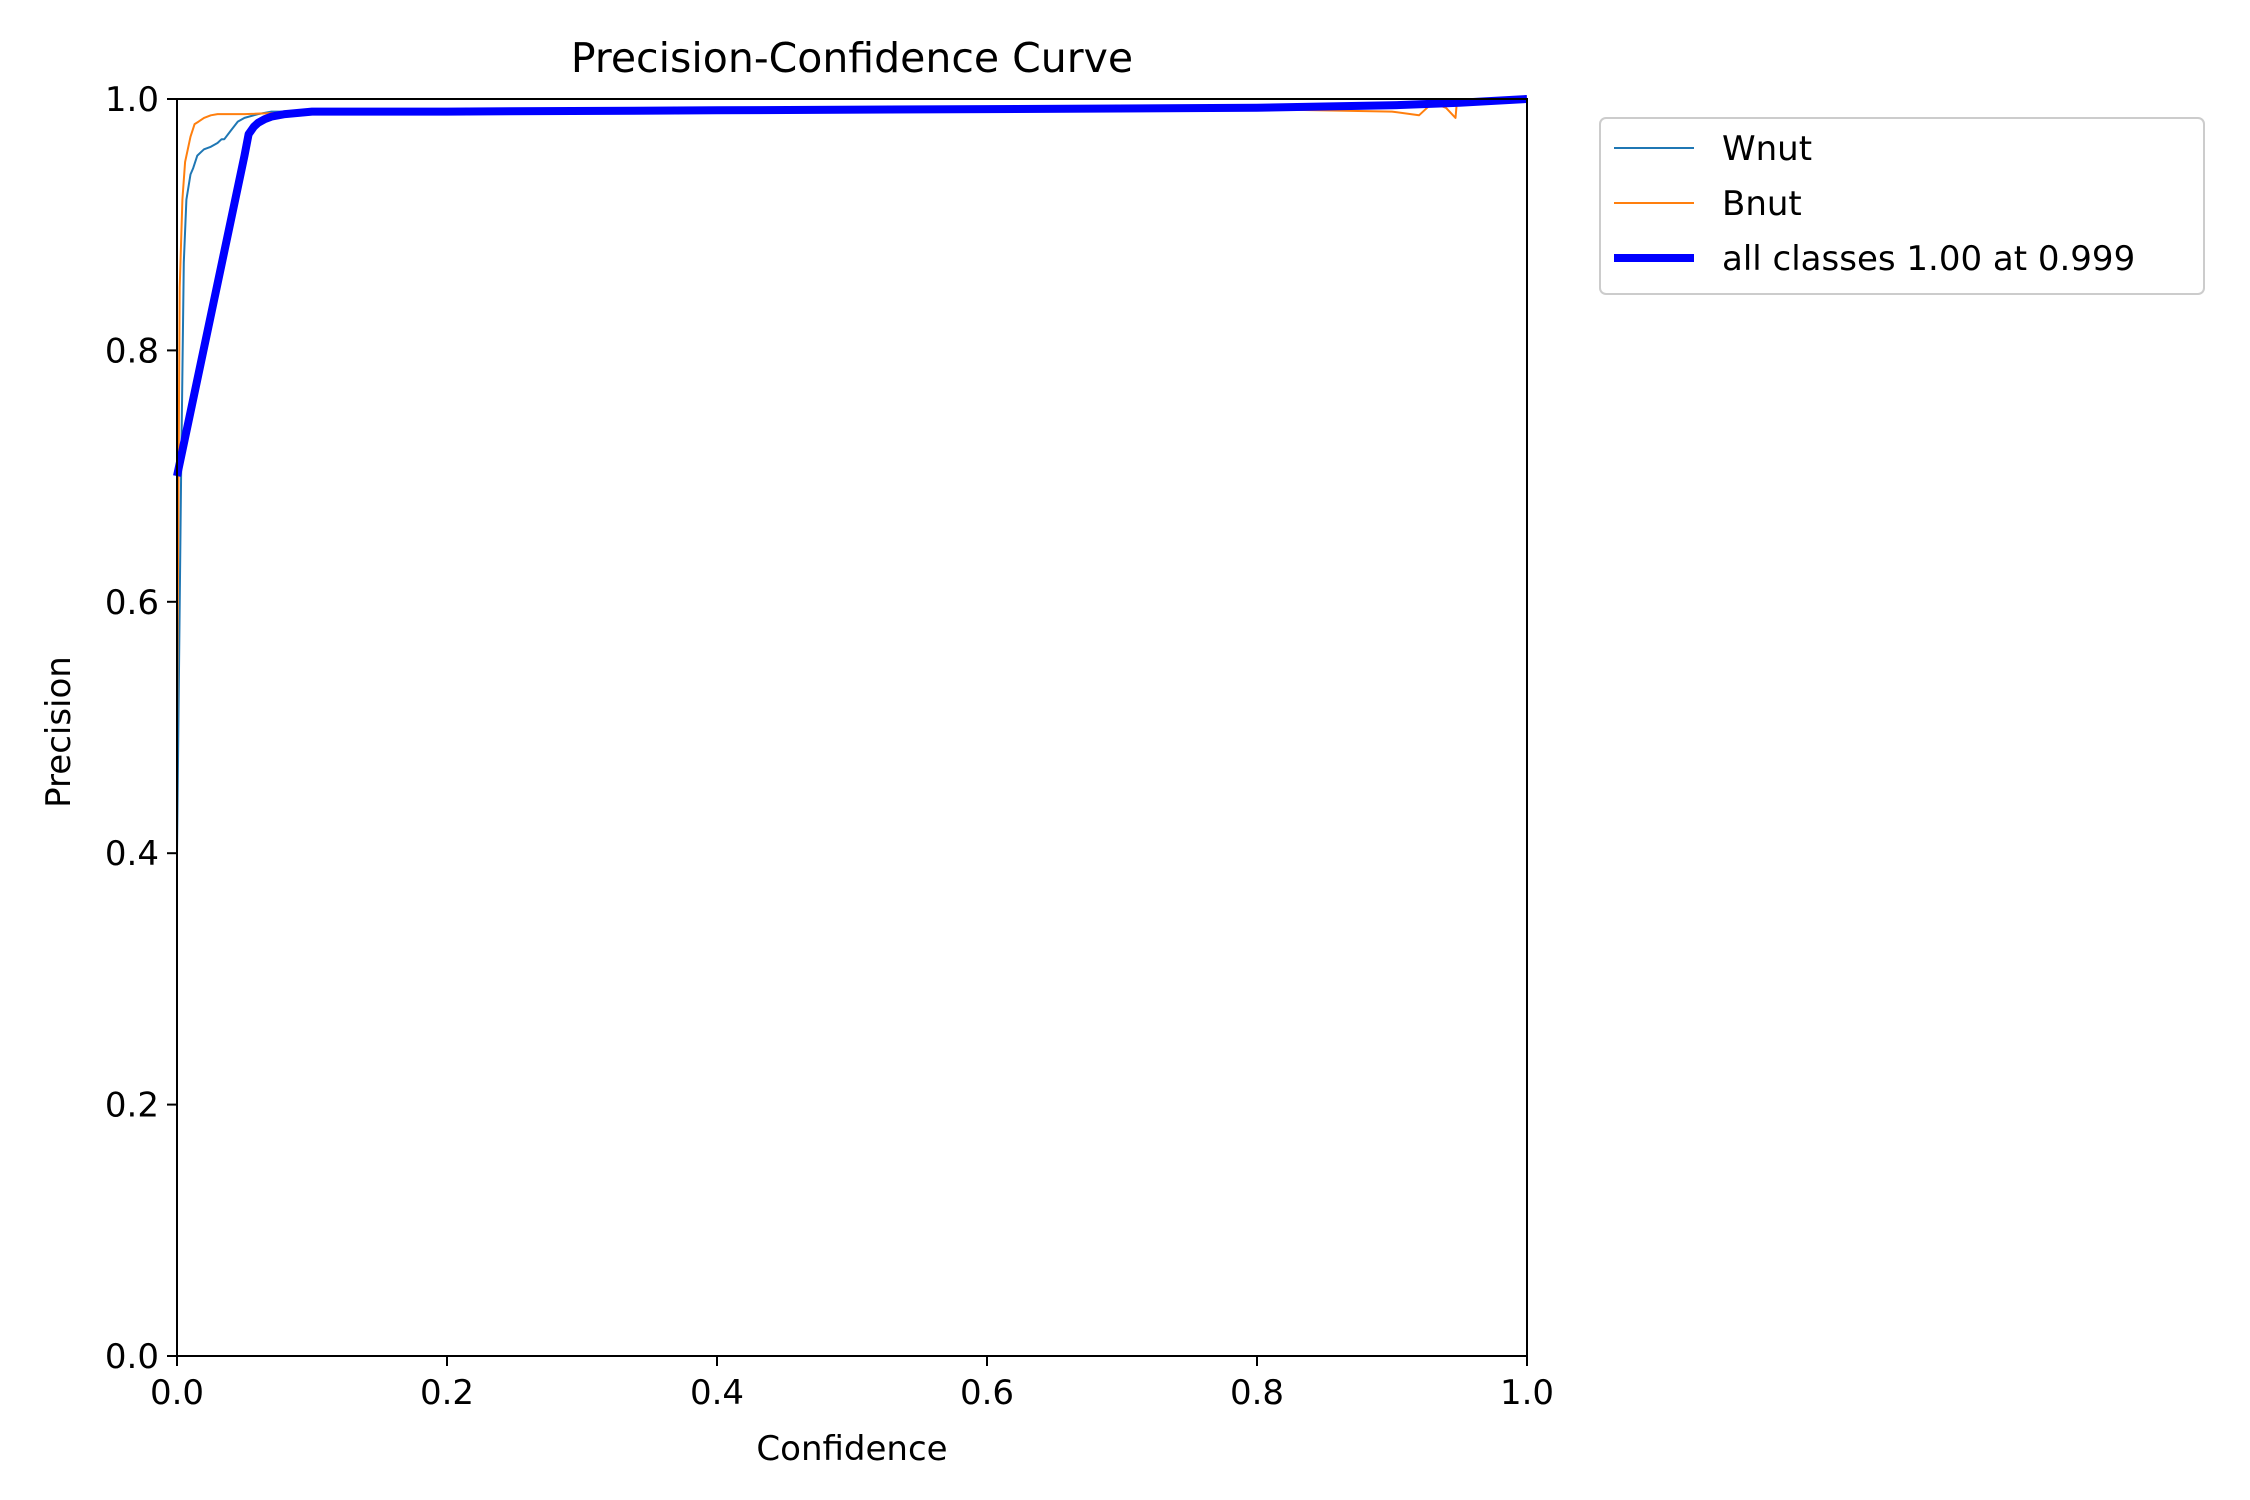  Describe the element at coordinates (1767, 149) in the screenshot. I see `legend-label-0: Wnut` at that location.